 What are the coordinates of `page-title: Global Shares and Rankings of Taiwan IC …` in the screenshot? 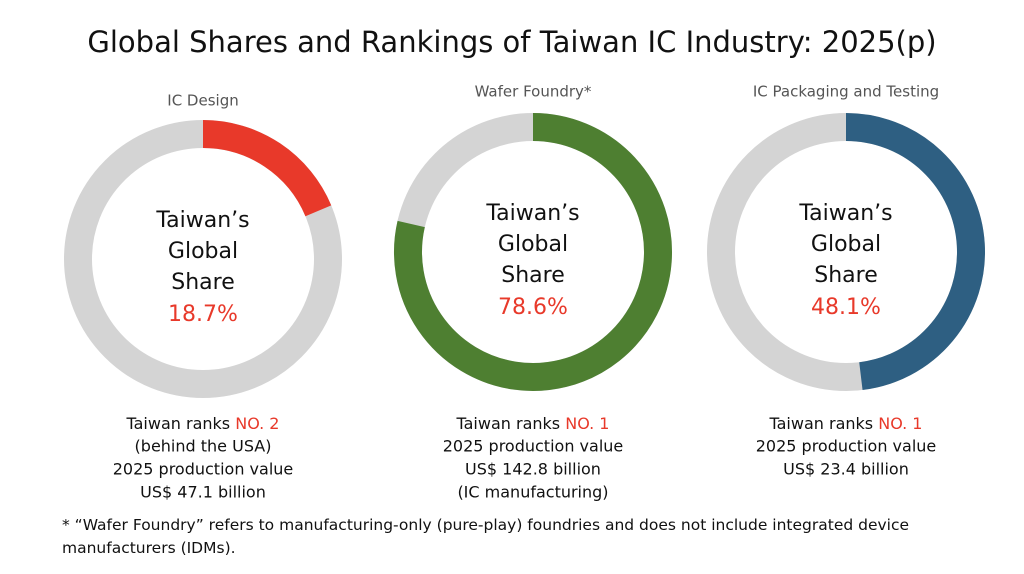 It's located at (511, 42).